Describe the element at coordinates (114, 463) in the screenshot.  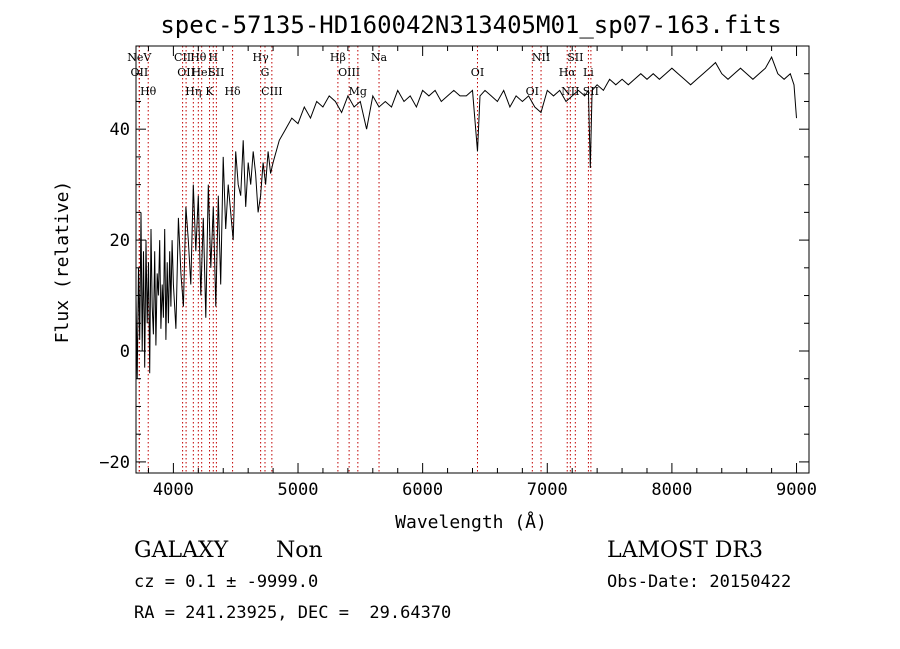
I see `y-tick-label: −20` at that location.